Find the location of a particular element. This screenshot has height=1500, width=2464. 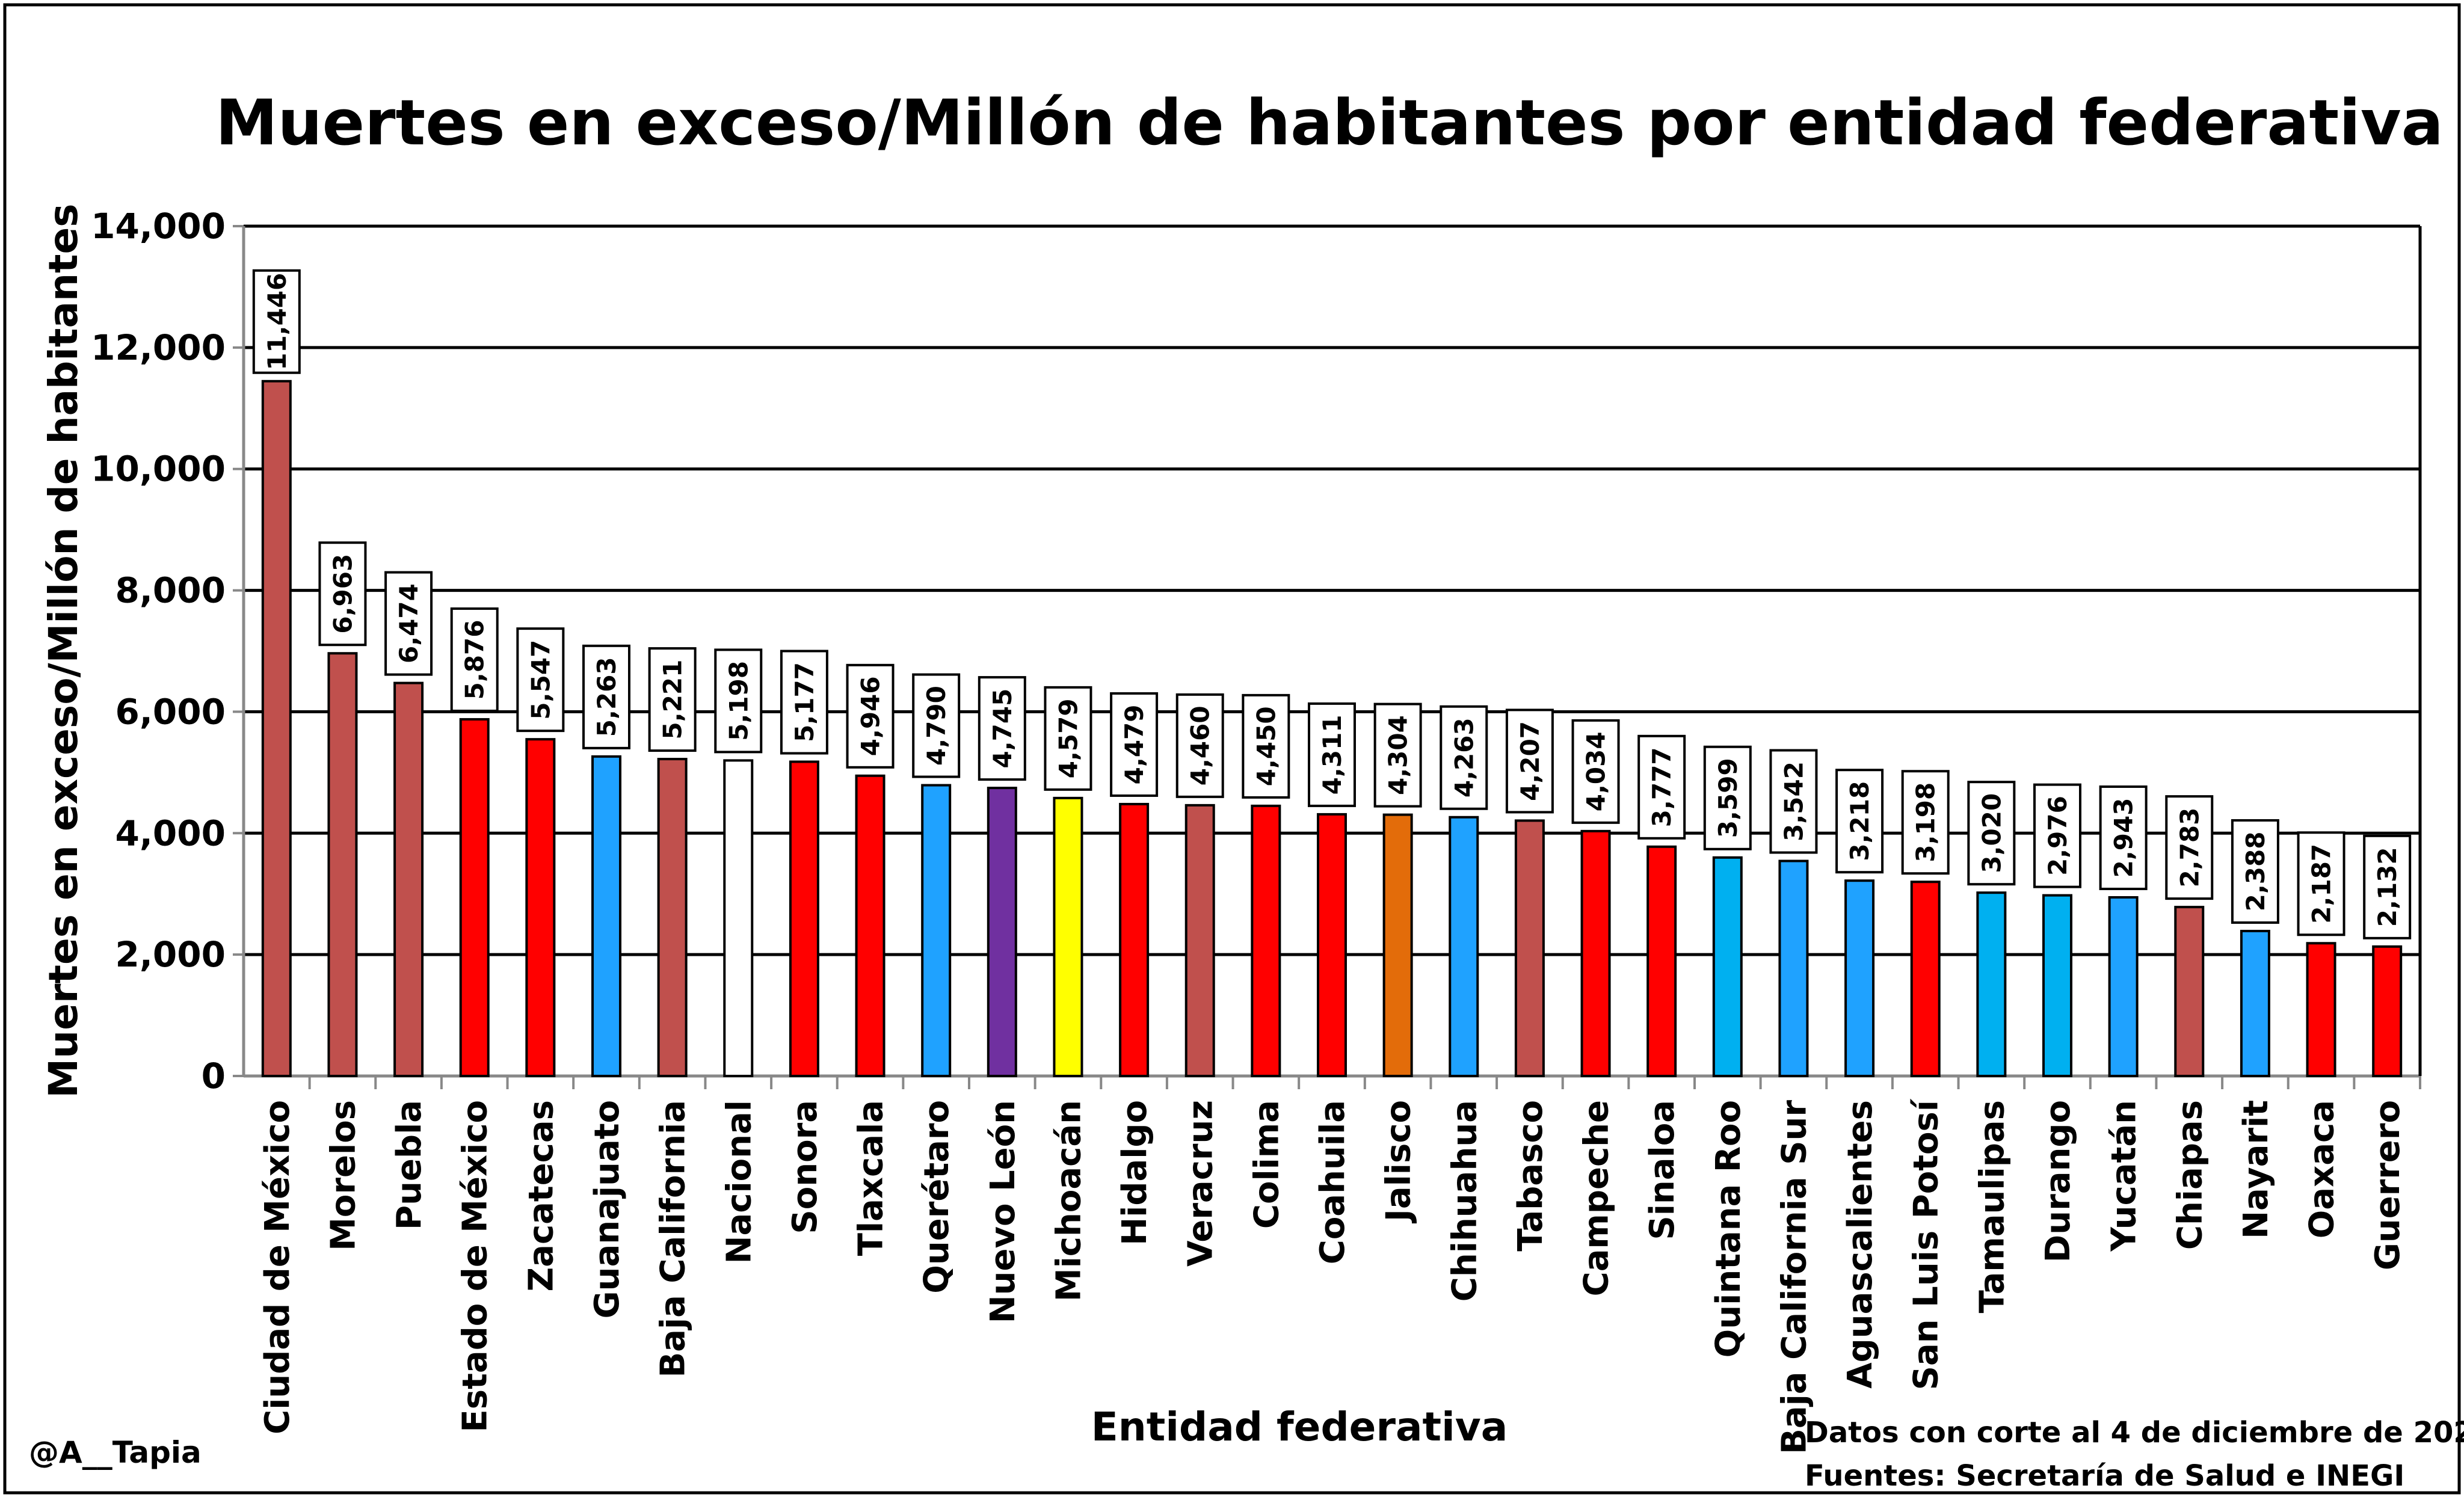

data-label: 5,198 is located at coordinates (739, 701).